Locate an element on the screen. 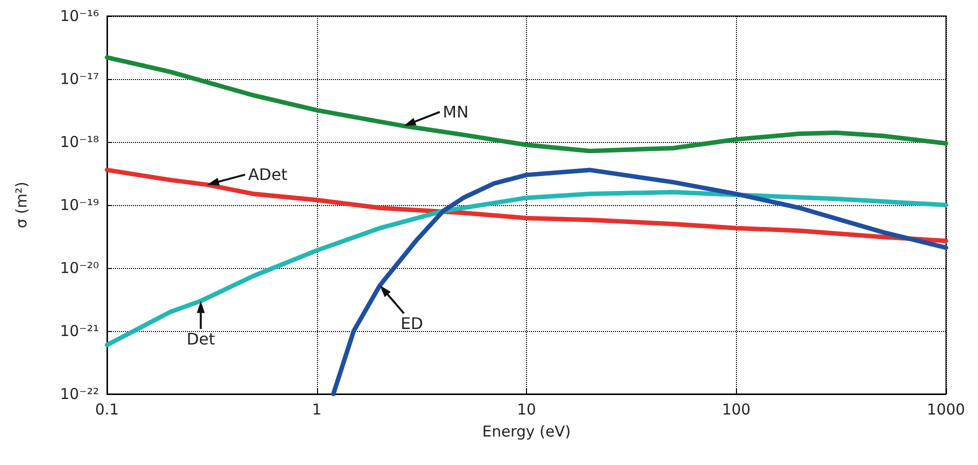  x-tick-label: 0.1 is located at coordinates (107, 409).